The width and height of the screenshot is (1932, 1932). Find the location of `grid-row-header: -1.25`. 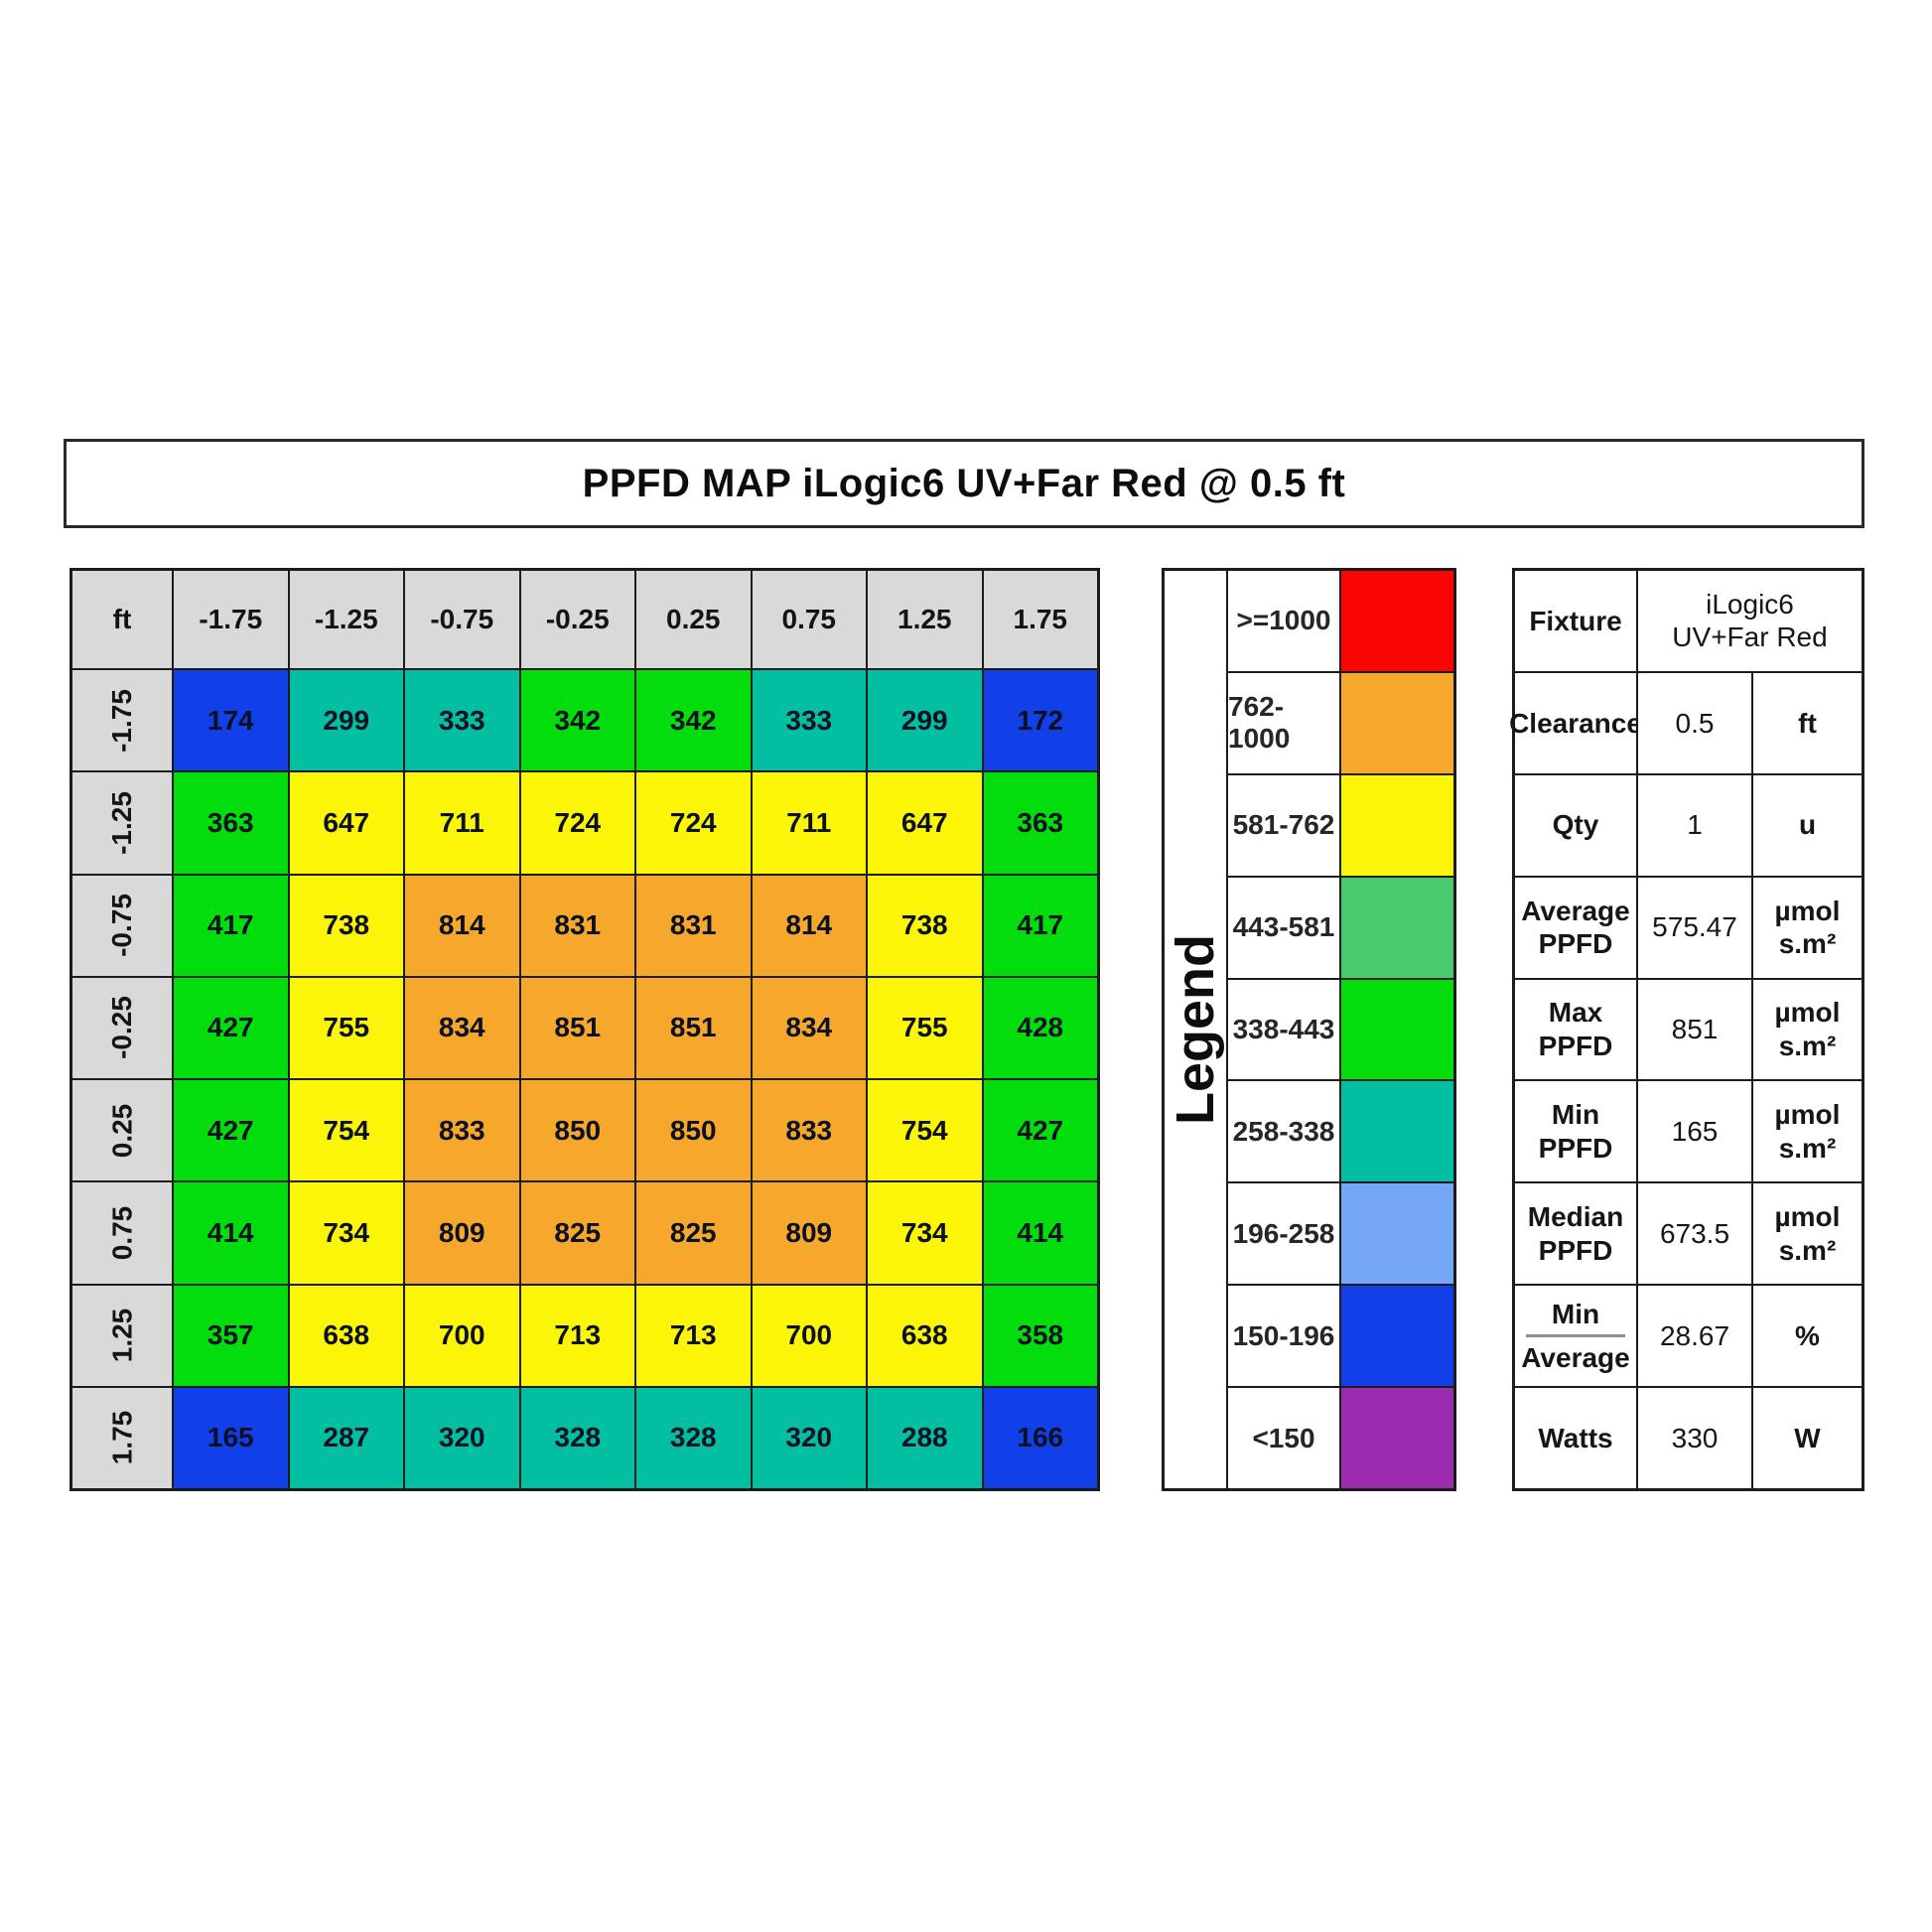

grid-row-header: -1.25 is located at coordinates (122, 823).